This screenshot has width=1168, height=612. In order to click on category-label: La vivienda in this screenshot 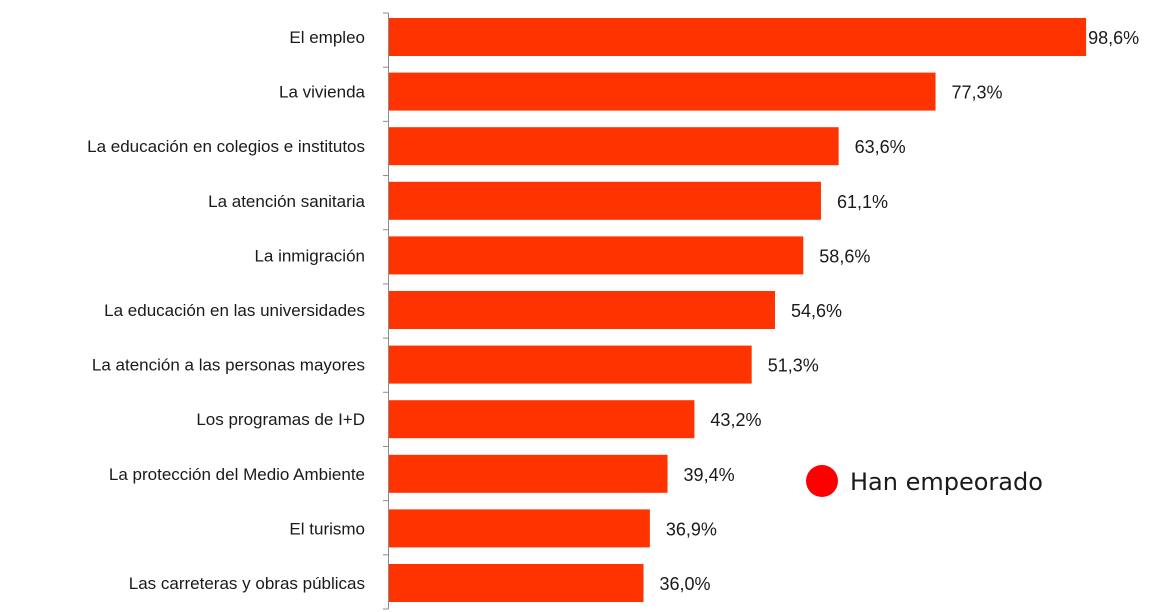, I will do `click(322, 92)`.